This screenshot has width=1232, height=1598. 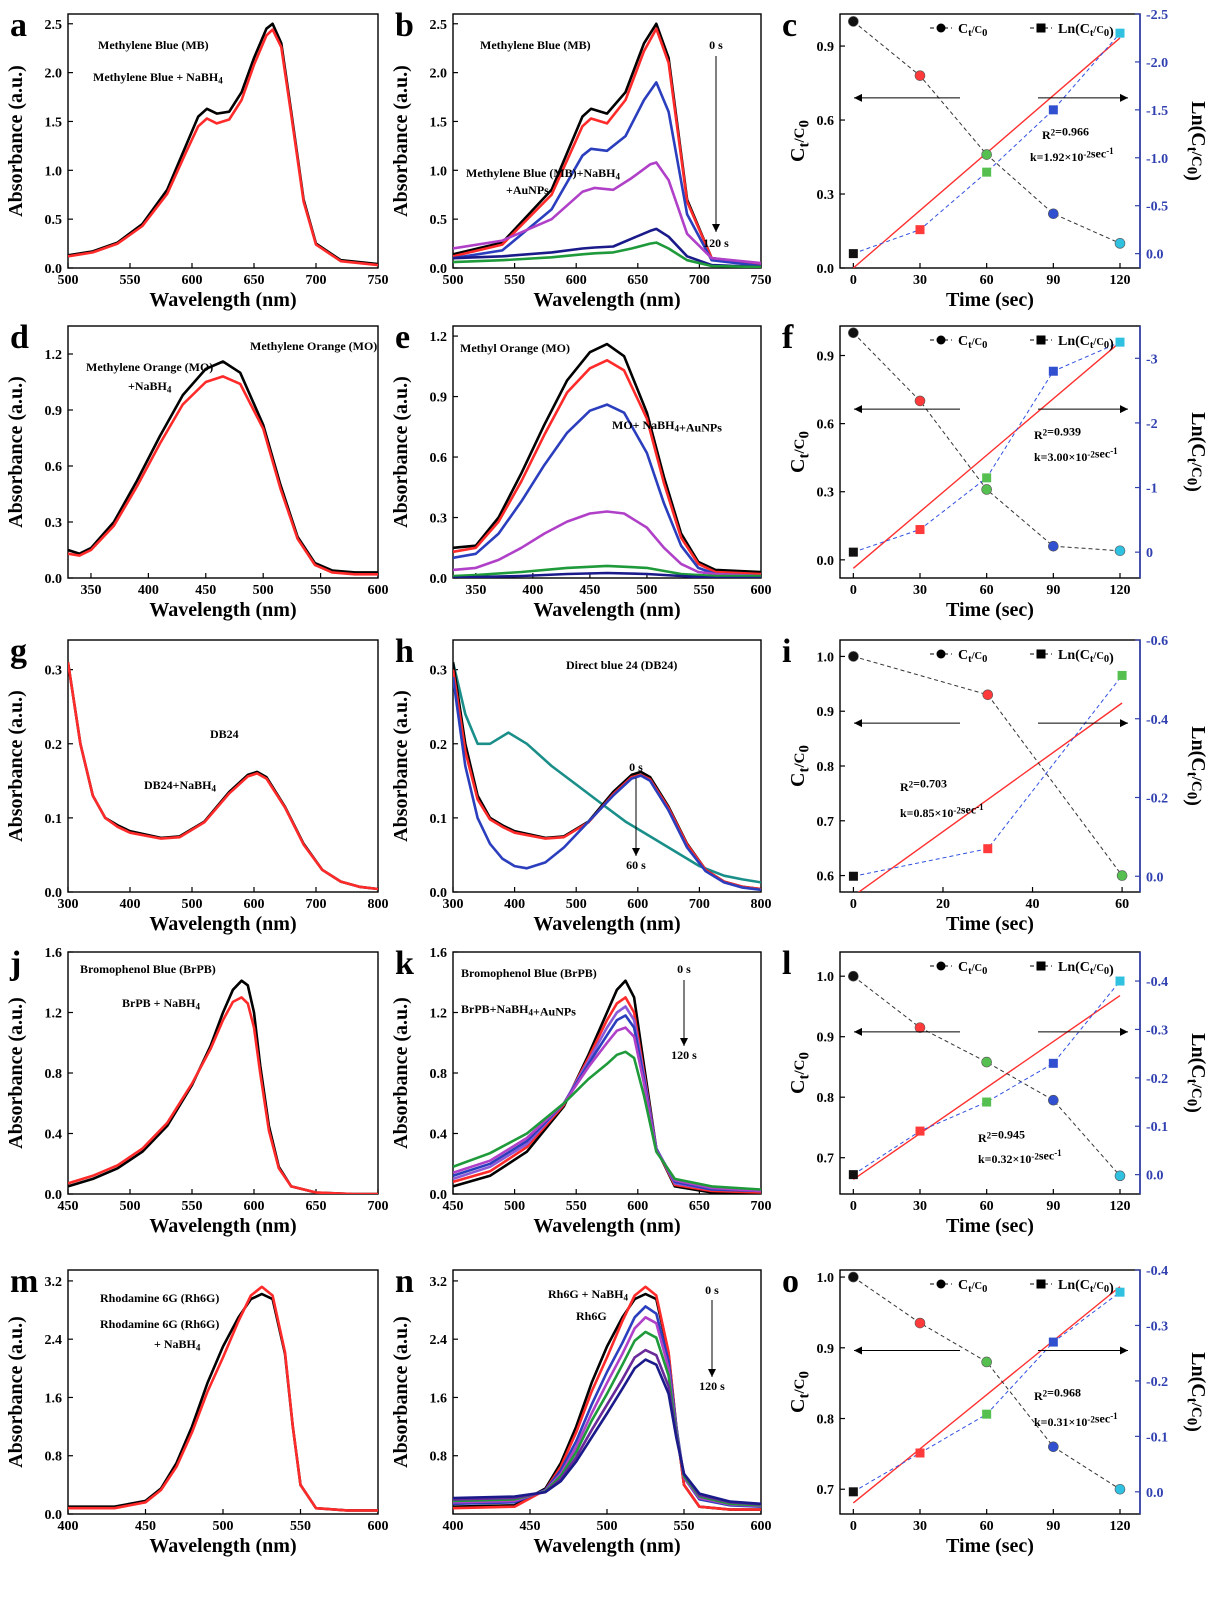 I want to click on right-axis-title: Ln(Ct/C0), so click(x=1196, y=452).